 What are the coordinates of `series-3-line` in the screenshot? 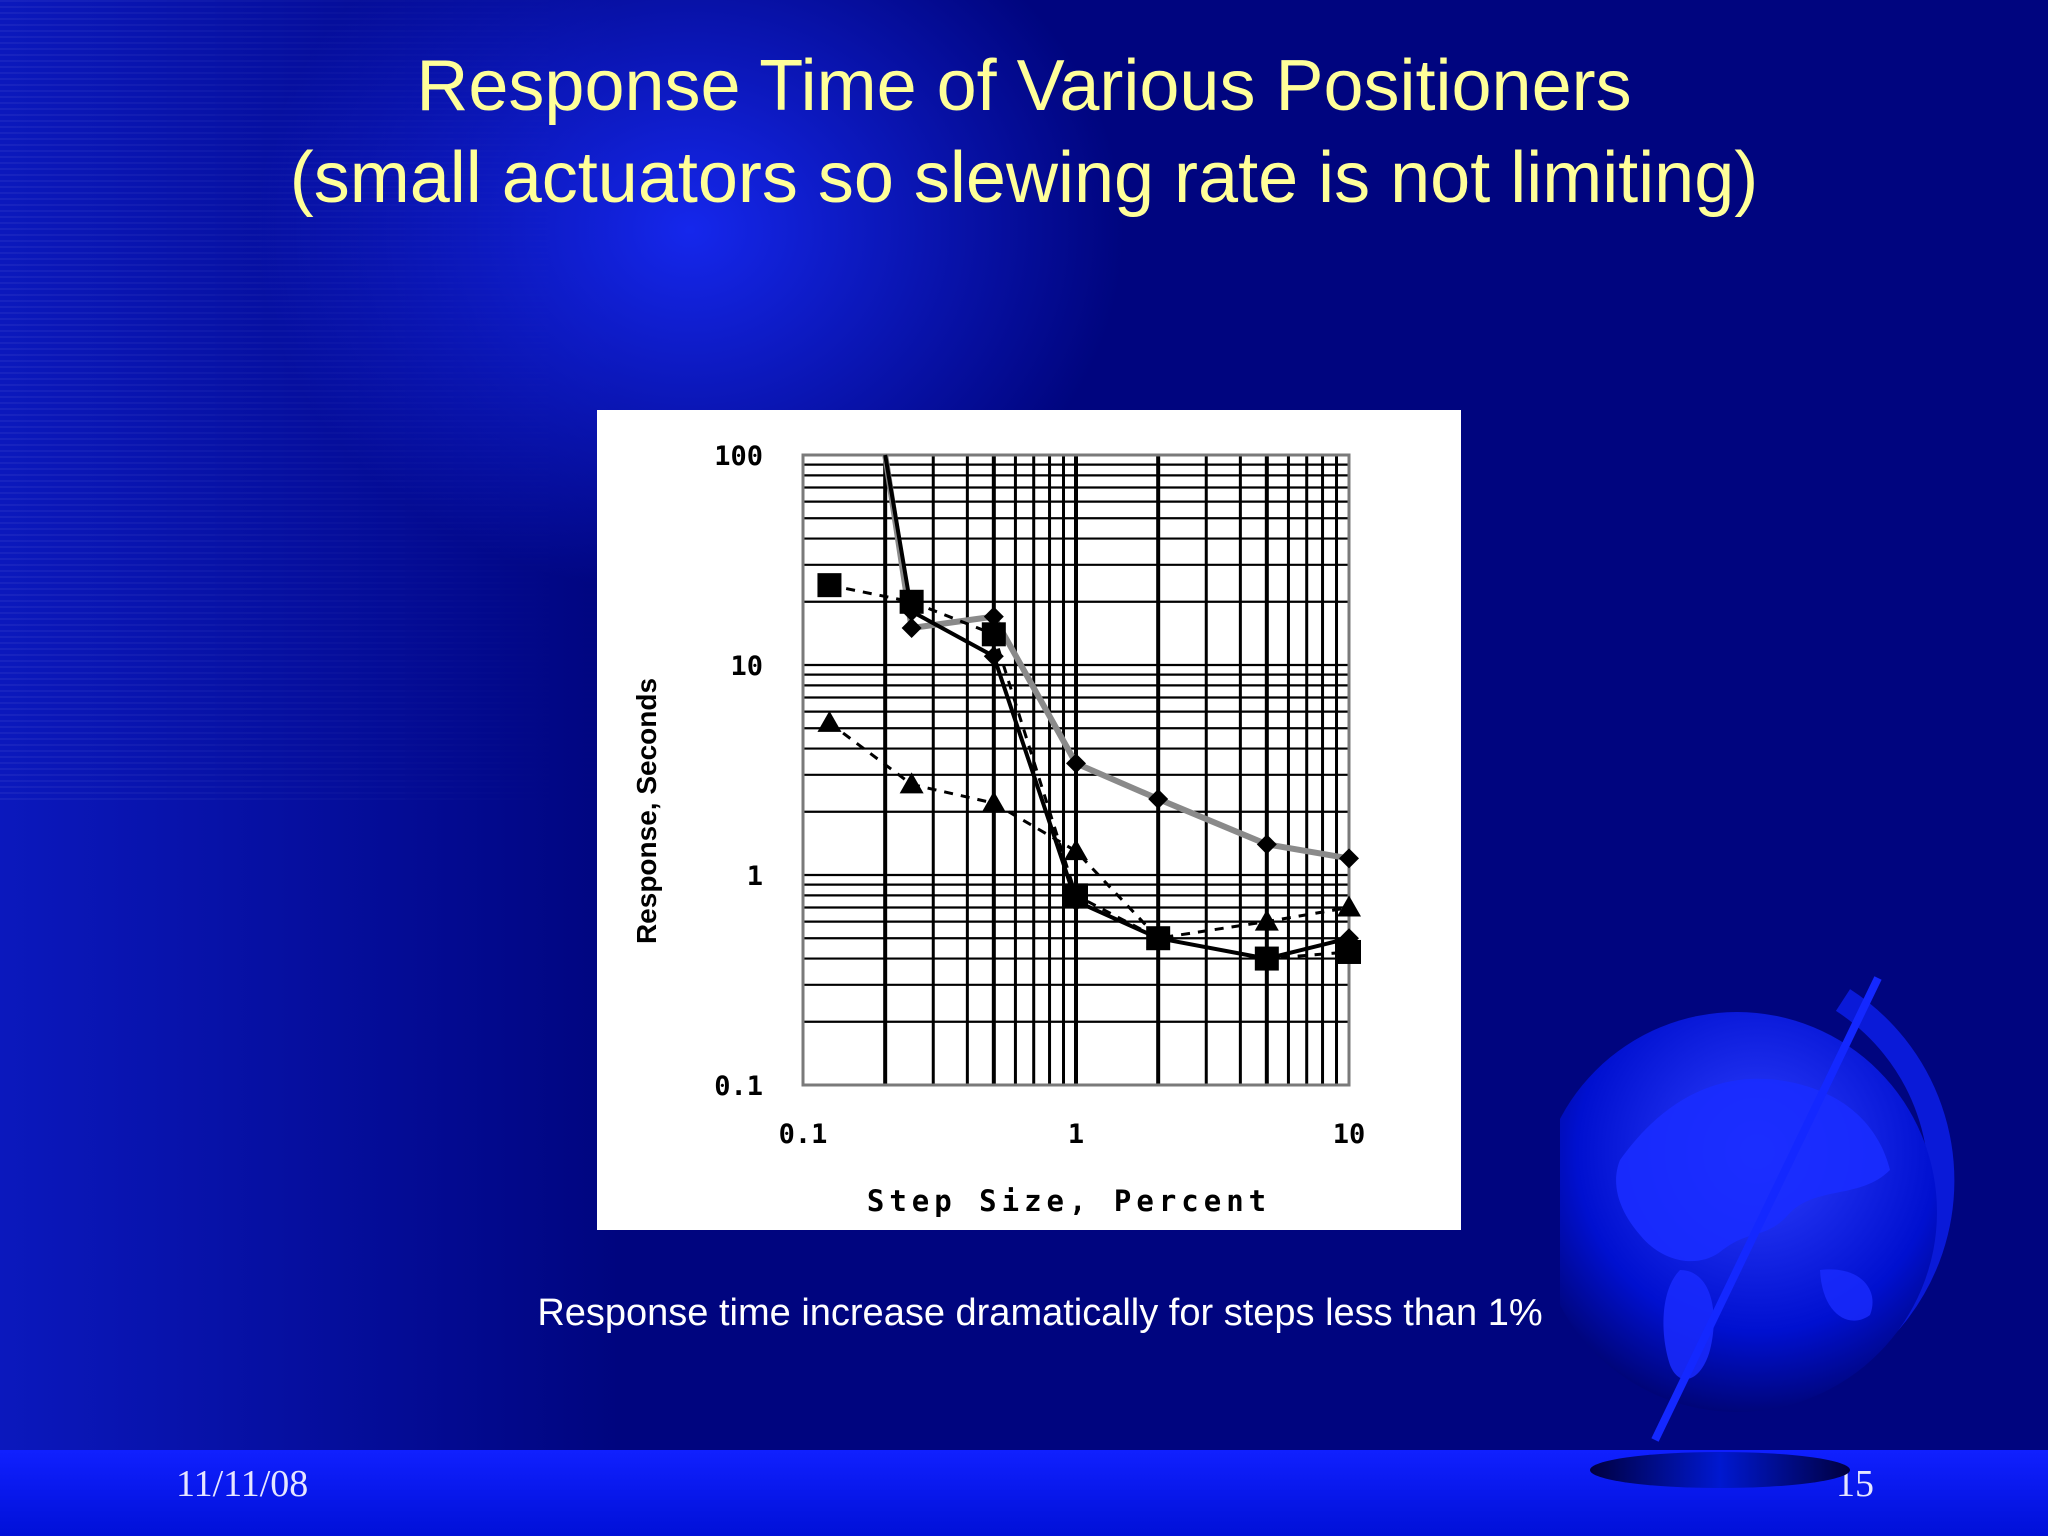 It's located at (1116, 707).